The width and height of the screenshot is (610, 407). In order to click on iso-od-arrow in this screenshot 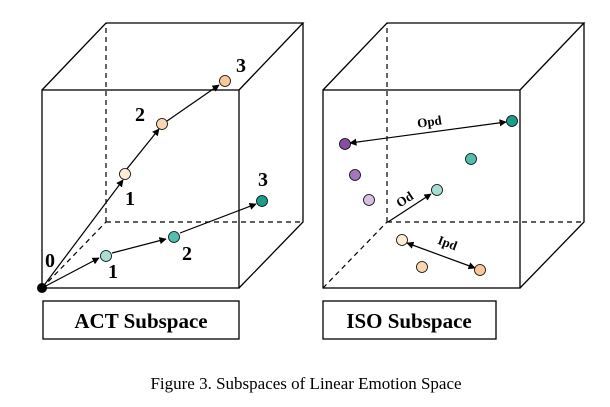, I will do `click(409, 208)`.